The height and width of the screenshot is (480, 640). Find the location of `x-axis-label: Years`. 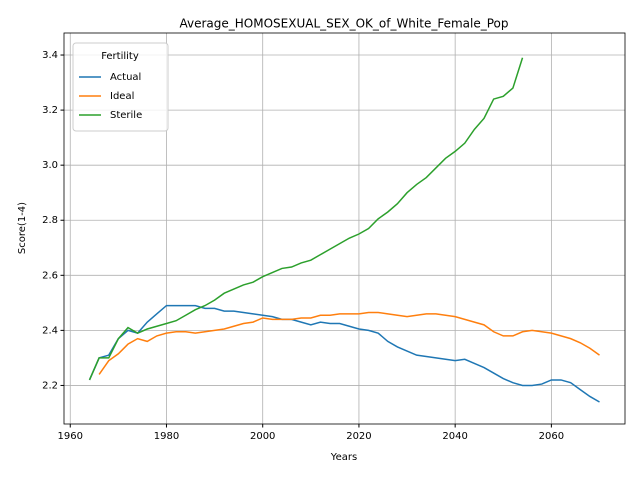

x-axis-label: Years is located at coordinates (343, 457).